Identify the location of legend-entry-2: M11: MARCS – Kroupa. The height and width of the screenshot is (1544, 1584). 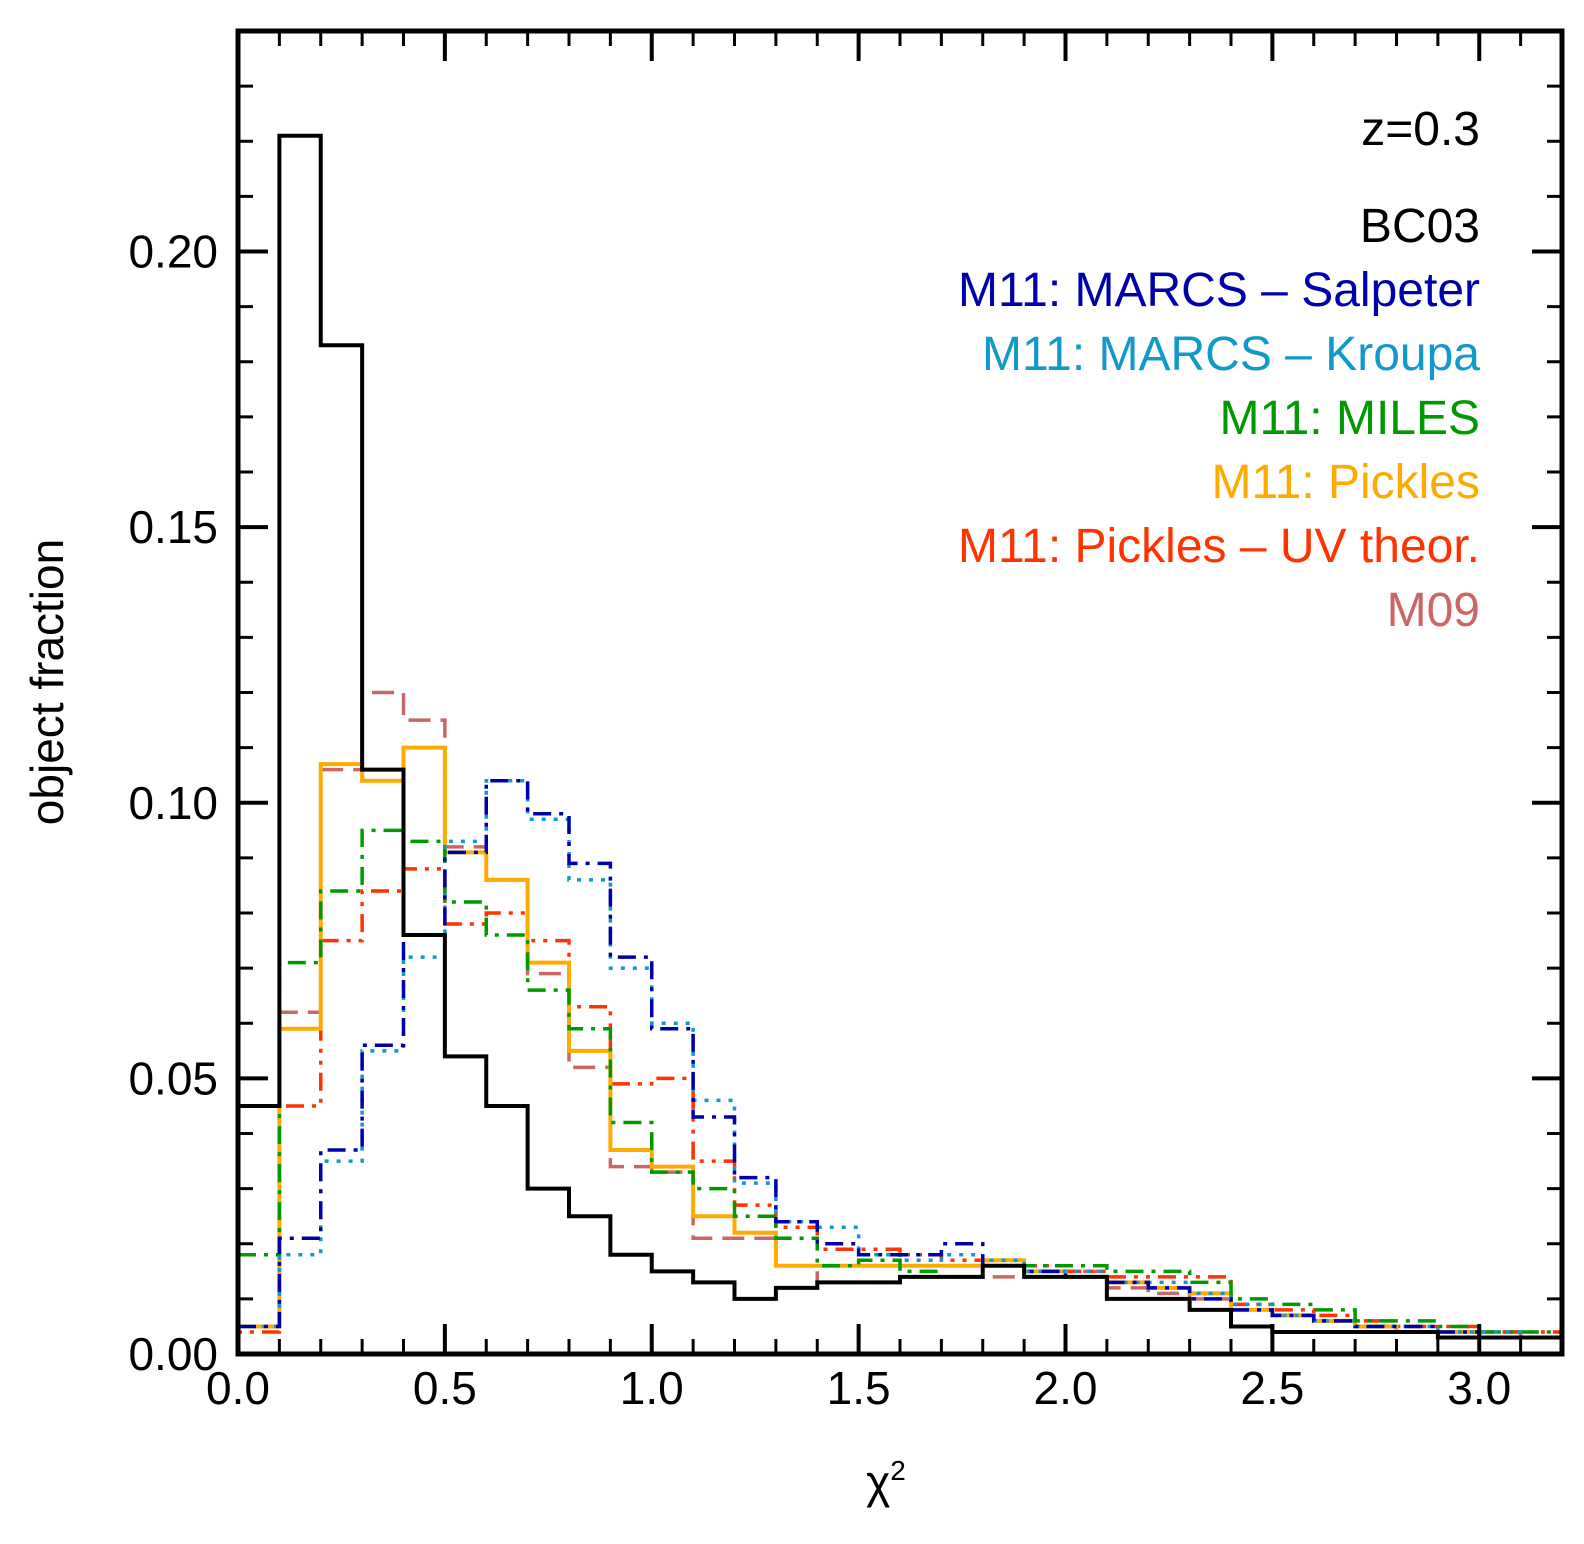
(1231, 354).